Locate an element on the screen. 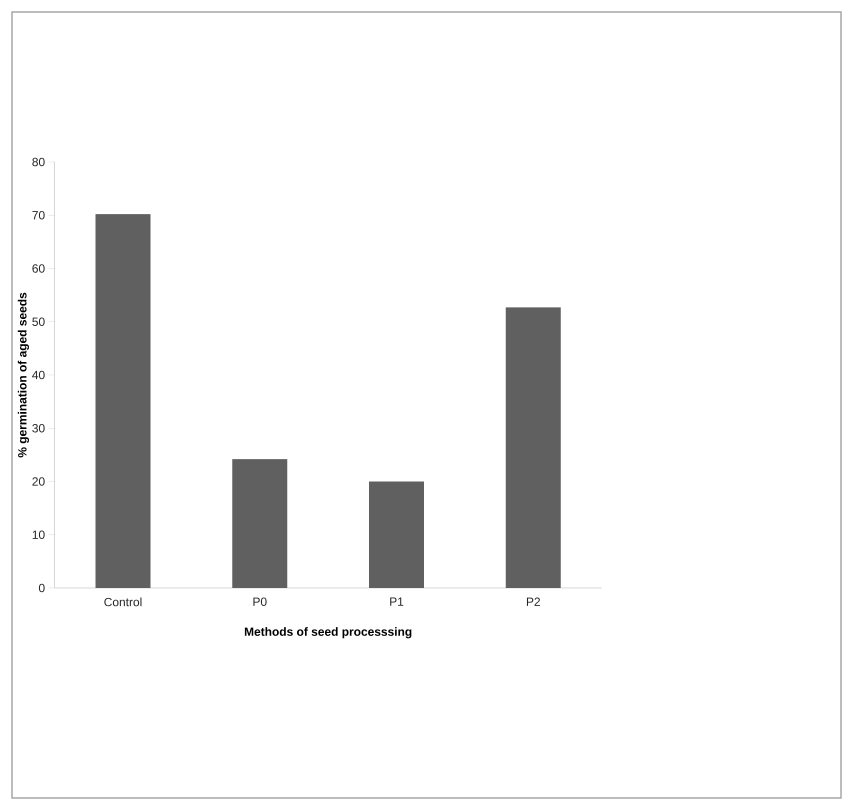  x-tick-label: P2 is located at coordinates (533, 602).